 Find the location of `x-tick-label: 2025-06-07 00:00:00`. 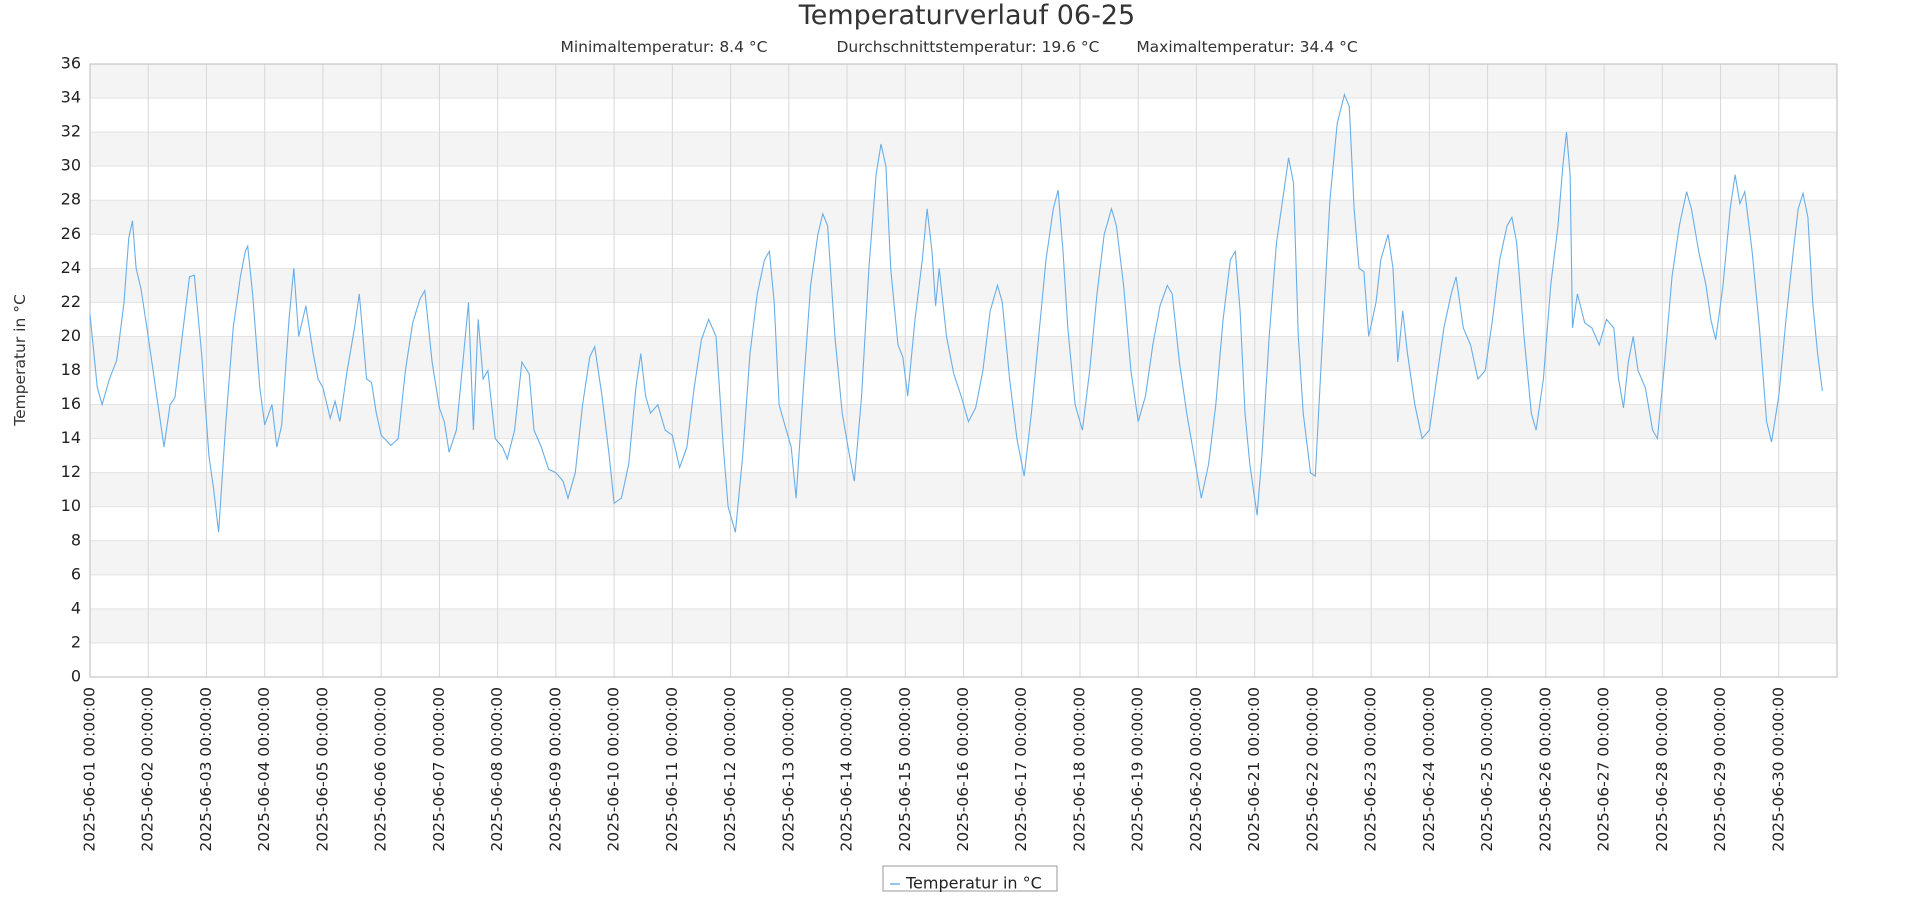

x-tick-label: 2025-06-07 00:00:00 is located at coordinates (439, 769).